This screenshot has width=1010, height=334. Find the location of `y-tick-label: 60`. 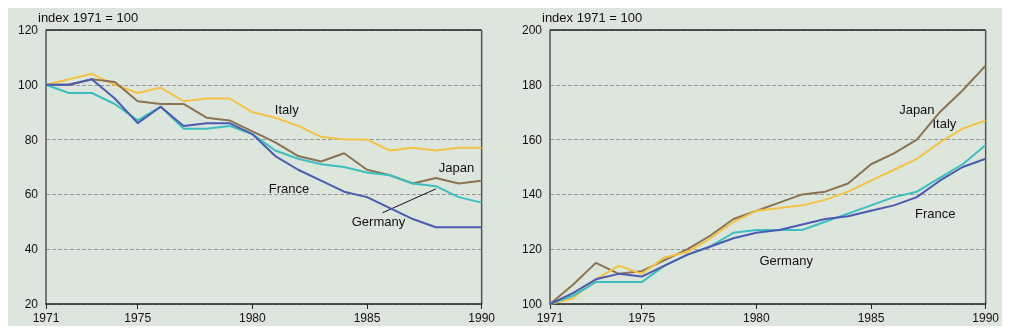

y-tick-label: 60 is located at coordinates (31, 194).